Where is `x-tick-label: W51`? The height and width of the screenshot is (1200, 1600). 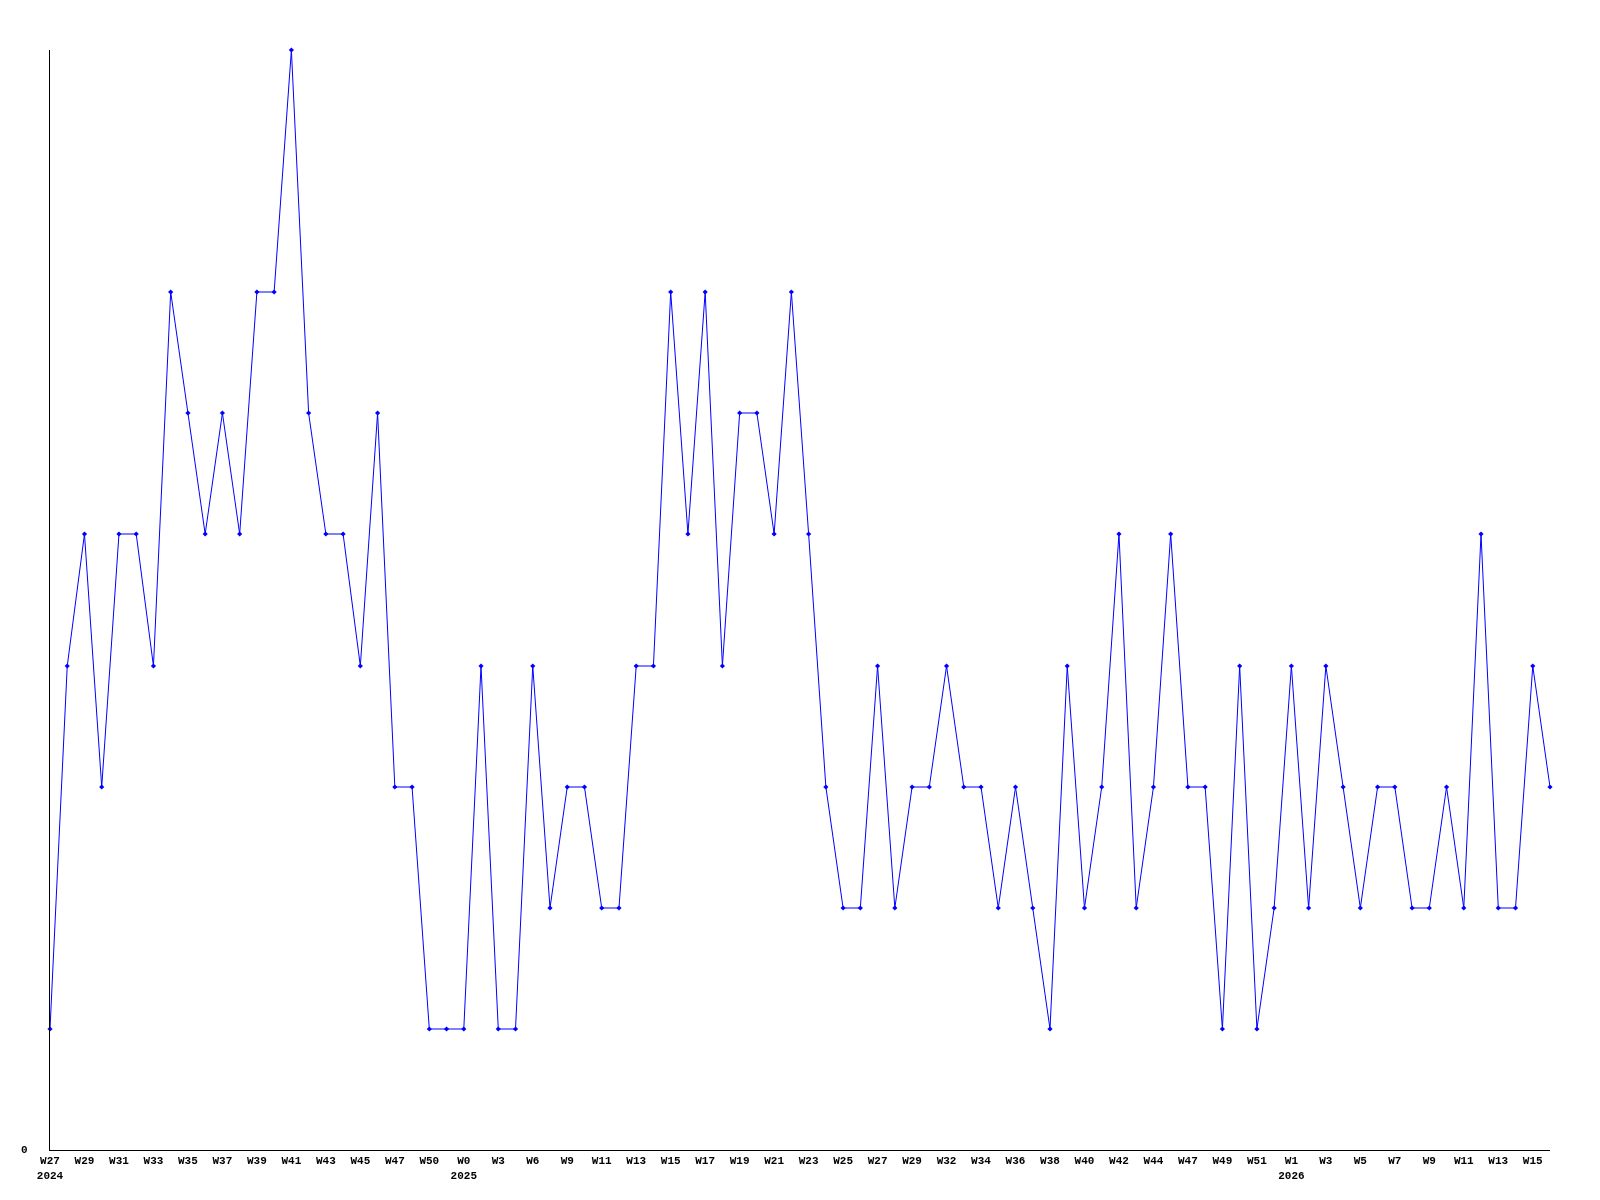 x-tick-label: W51 is located at coordinates (1257, 1161).